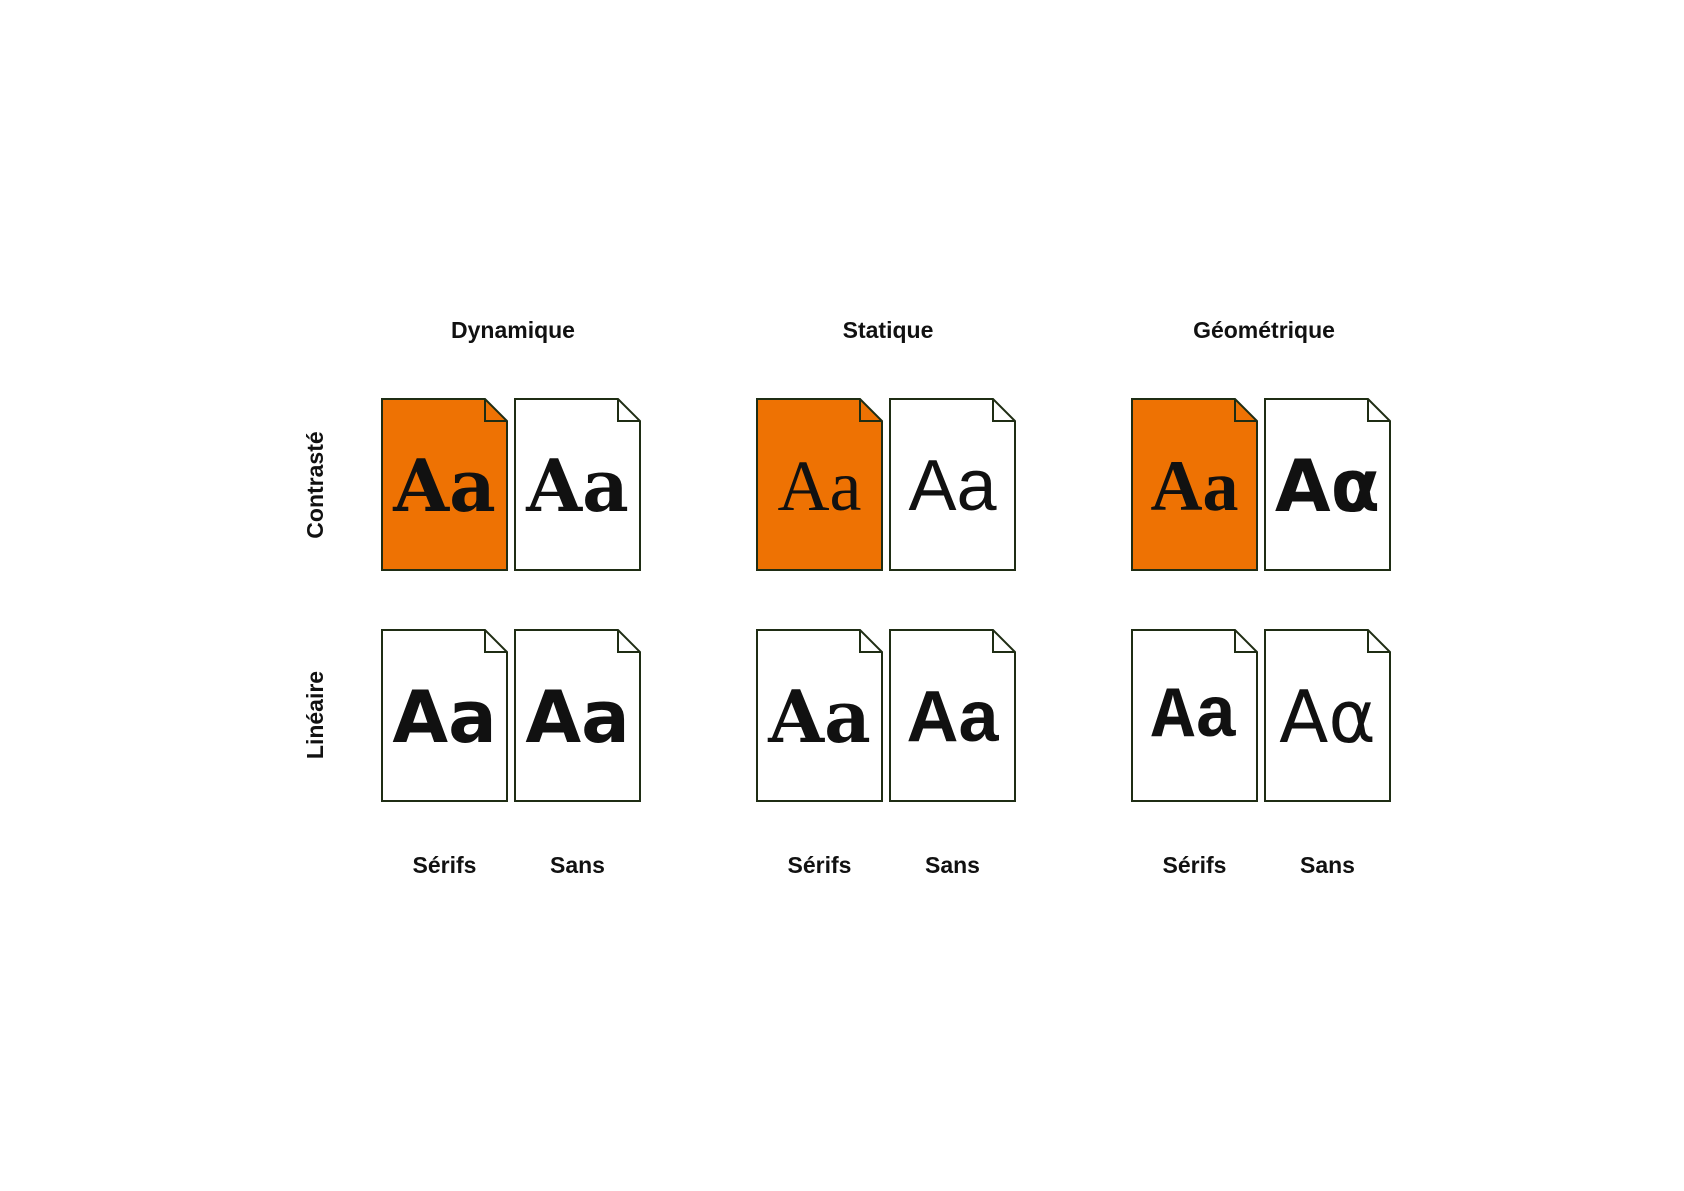 The height and width of the screenshot is (1191, 1684). What do you see at coordinates (513, 330) in the screenshot?
I see `column-header-dynamique: Dynamique` at bounding box center [513, 330].